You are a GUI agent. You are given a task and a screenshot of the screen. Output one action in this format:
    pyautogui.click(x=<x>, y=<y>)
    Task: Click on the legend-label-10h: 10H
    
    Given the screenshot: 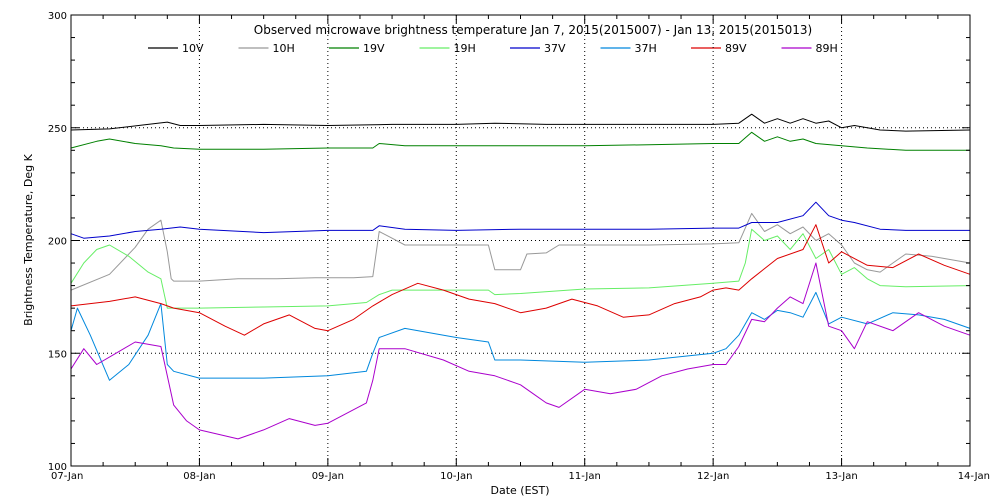 What is the action you would take?
    pyautogui.click(x=284, y=48)
    